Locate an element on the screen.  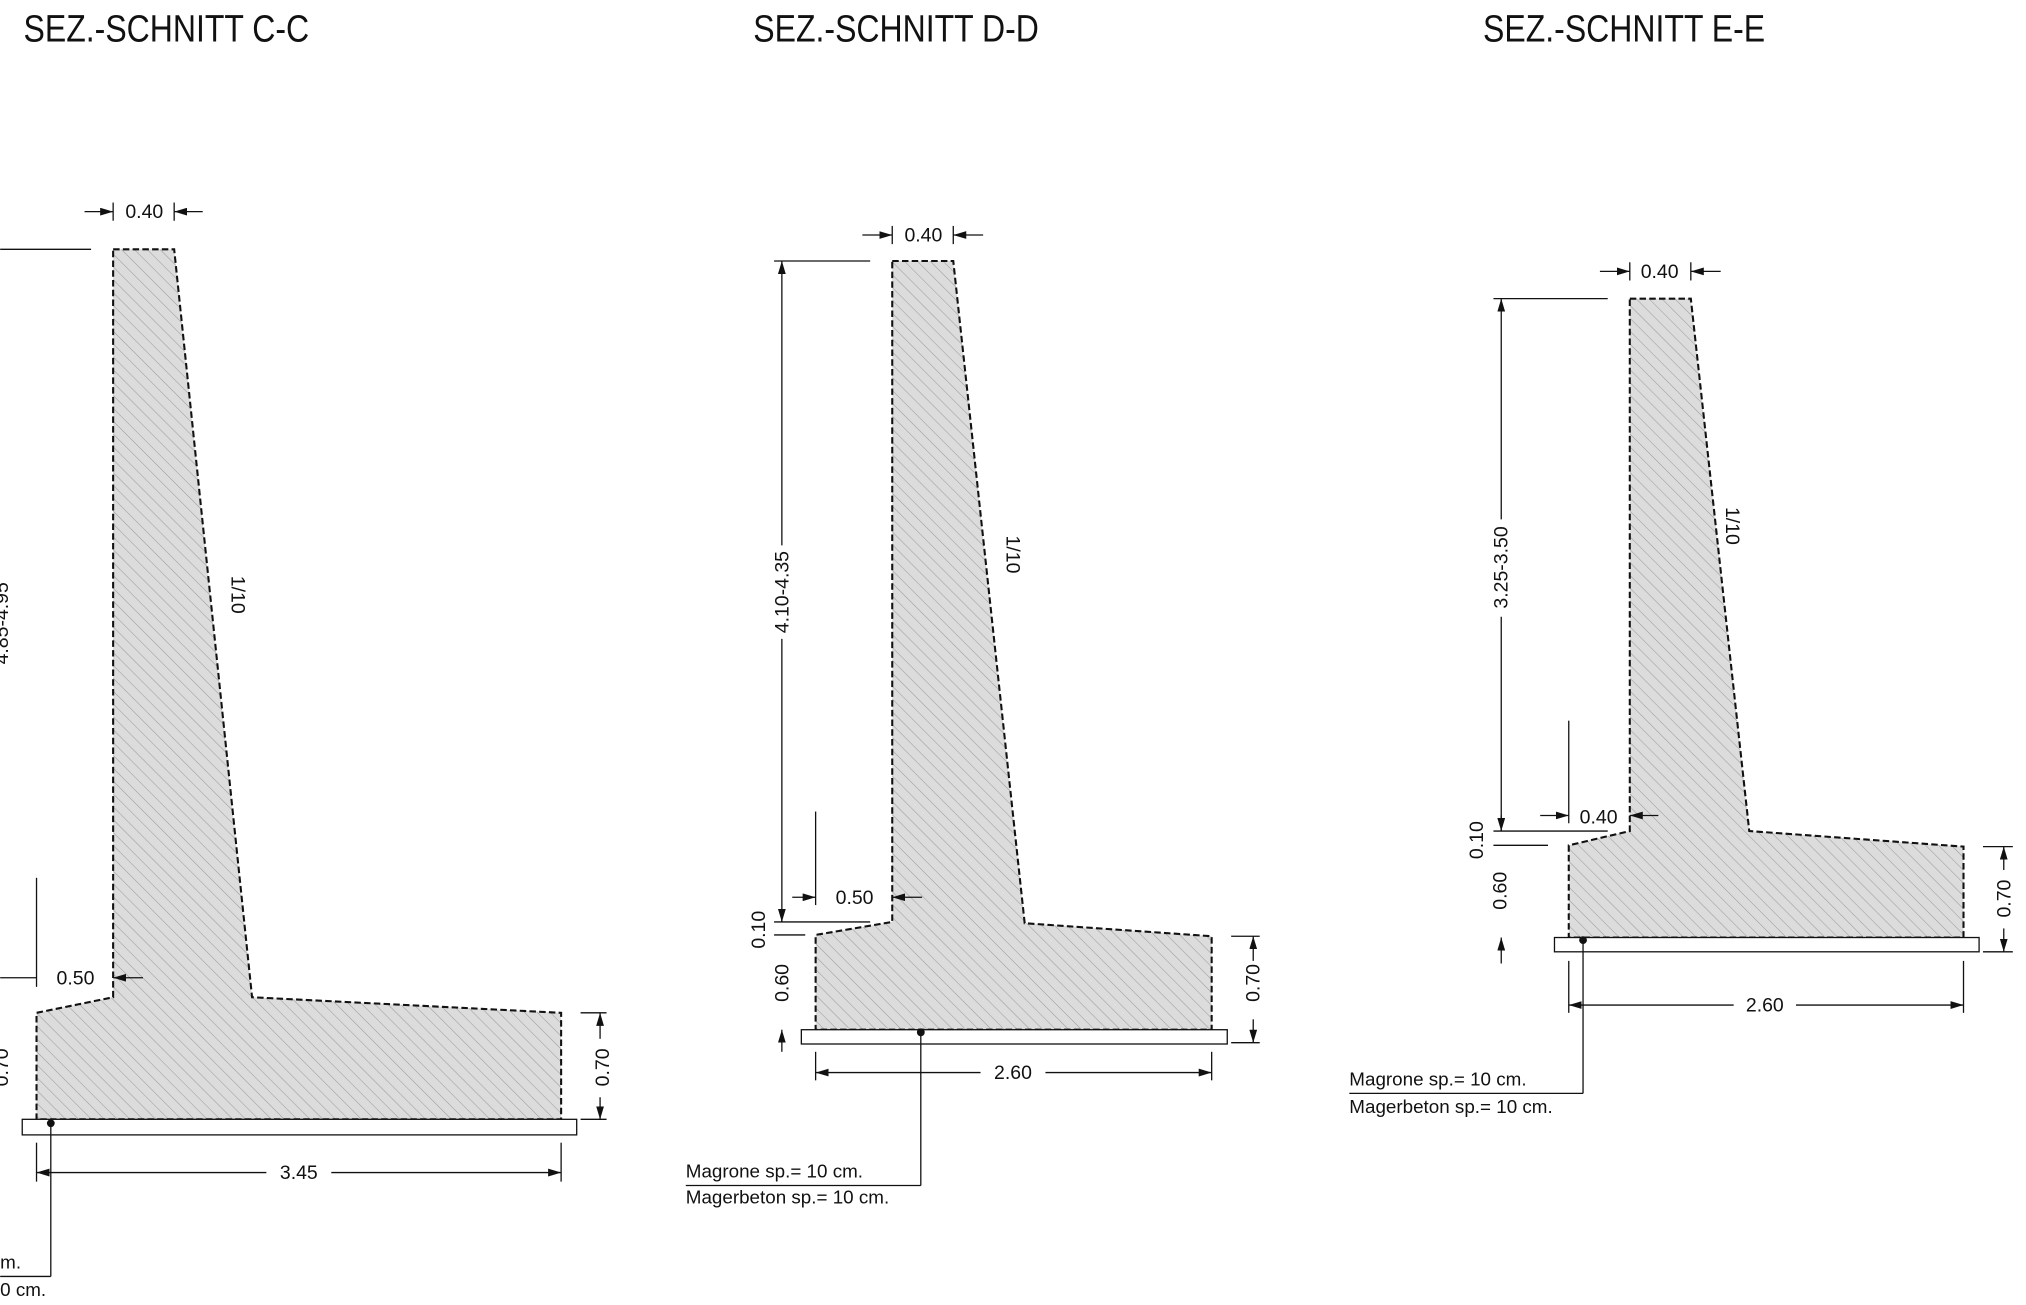
dim-label: 4.10-4.35 is located at coordinates (782, 592).